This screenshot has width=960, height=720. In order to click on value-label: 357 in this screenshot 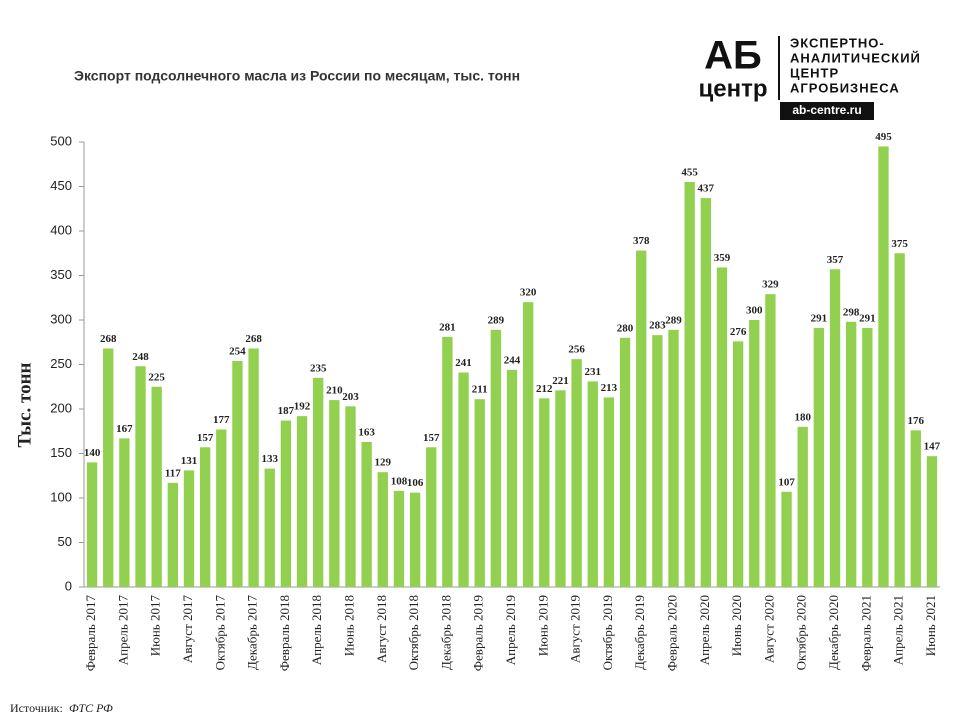, I will do `click(835, 260)`.